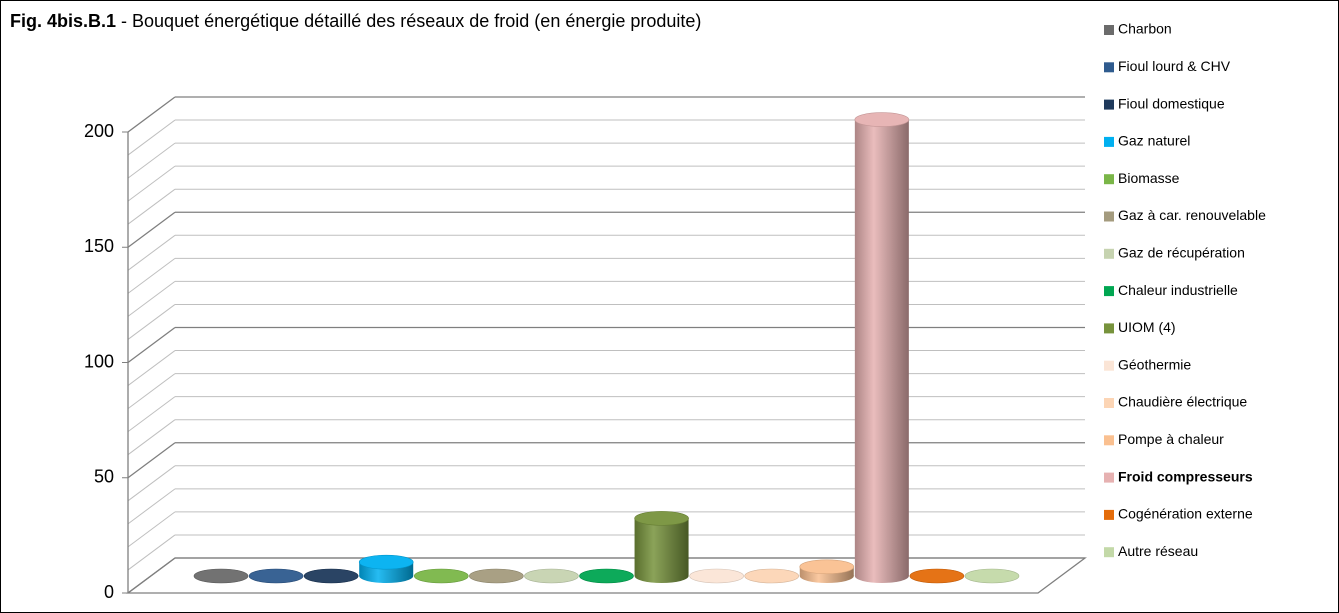 This screenshot has width=1339, height=613. I want to click on legend-label: Cogénération externe, so click(1185, 514).